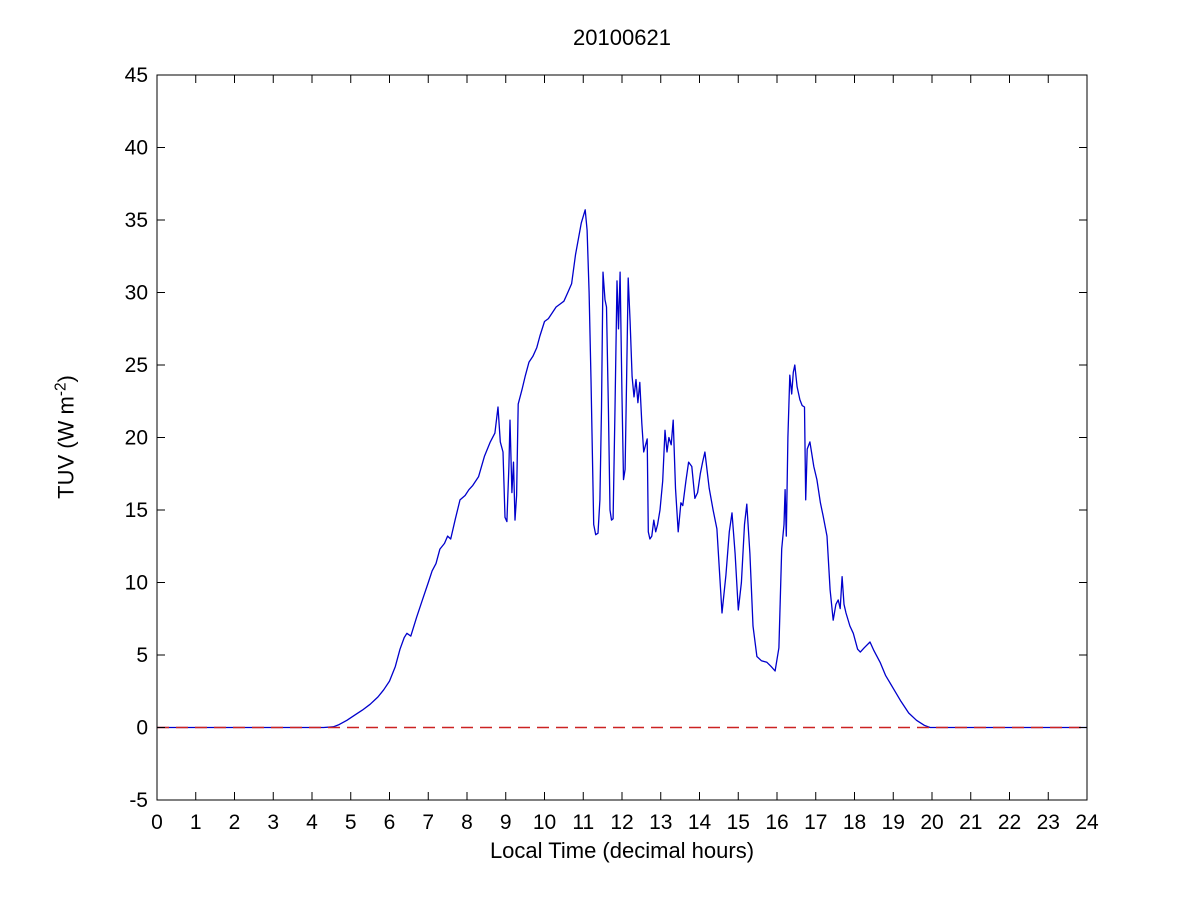 Image resolution: width=1201 pixels, height=900 pixels. Describe the element at coordinates (142, 728) in the screenshot. I see `y-tick-label: 0` at that location.